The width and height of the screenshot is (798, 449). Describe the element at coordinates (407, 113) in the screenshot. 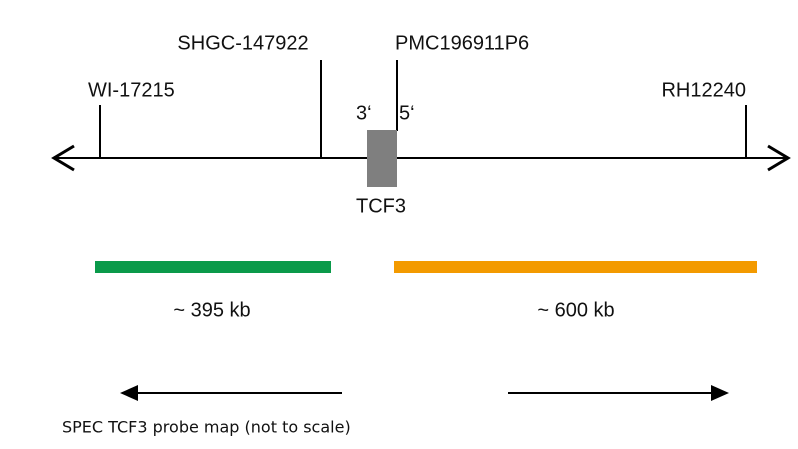

I see `strand-label: 5‘` at that location.